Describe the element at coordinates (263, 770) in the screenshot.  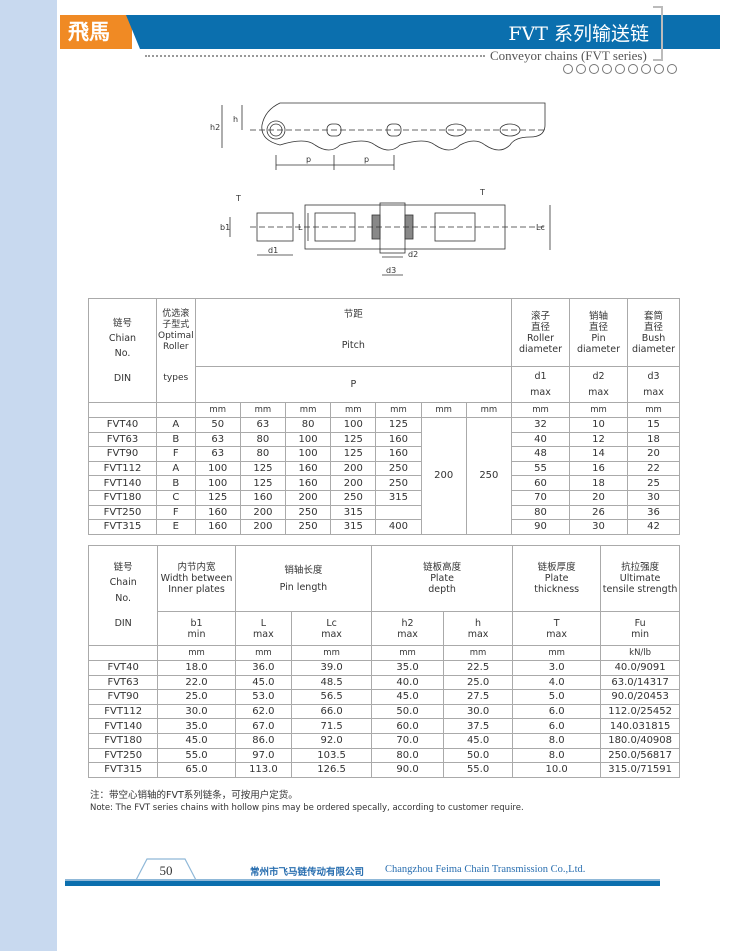
I see `table-cell: 113.0` at that location.